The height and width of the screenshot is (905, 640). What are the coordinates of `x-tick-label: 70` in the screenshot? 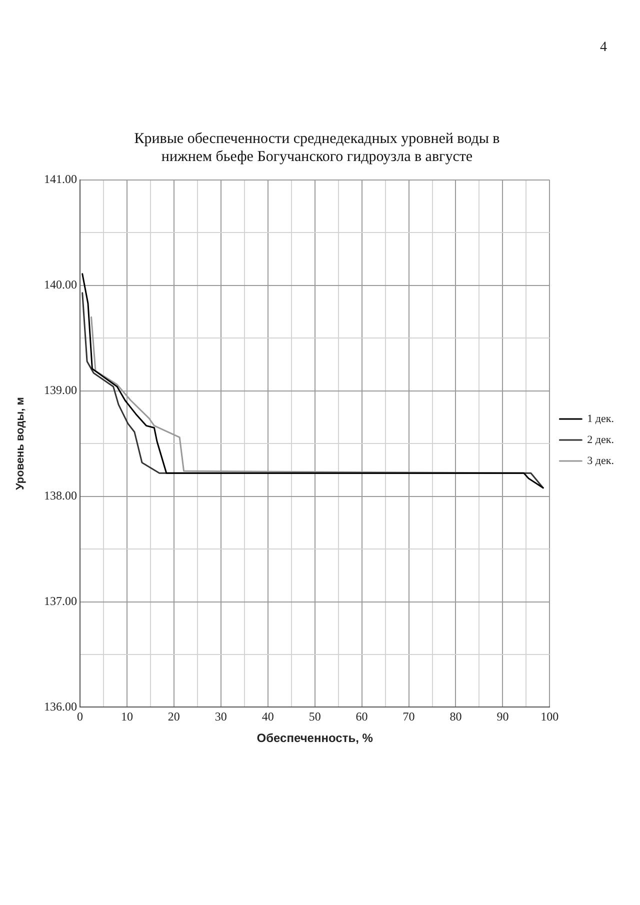 It's located at (408, 717).